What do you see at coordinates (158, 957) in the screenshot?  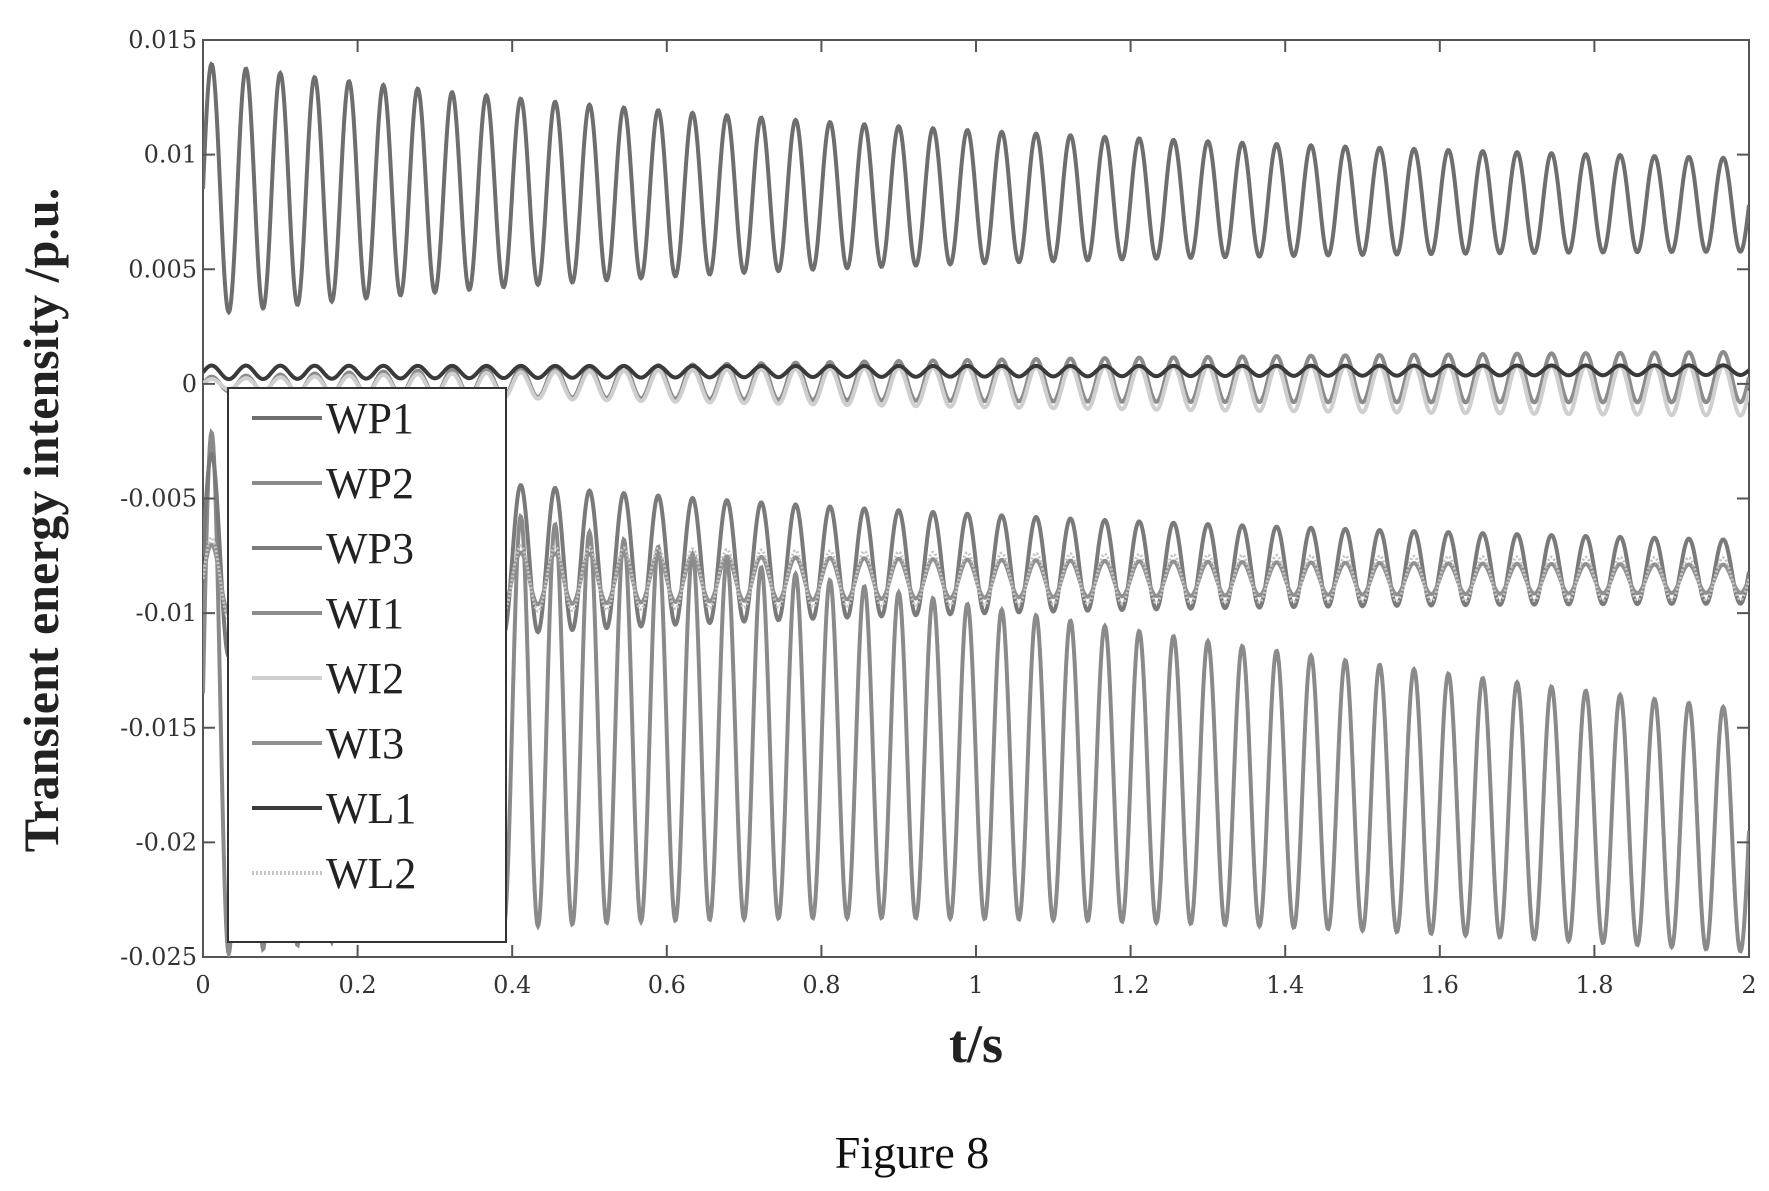 I see `y-tick-label: -0.025` at bounding box center [158, 957].